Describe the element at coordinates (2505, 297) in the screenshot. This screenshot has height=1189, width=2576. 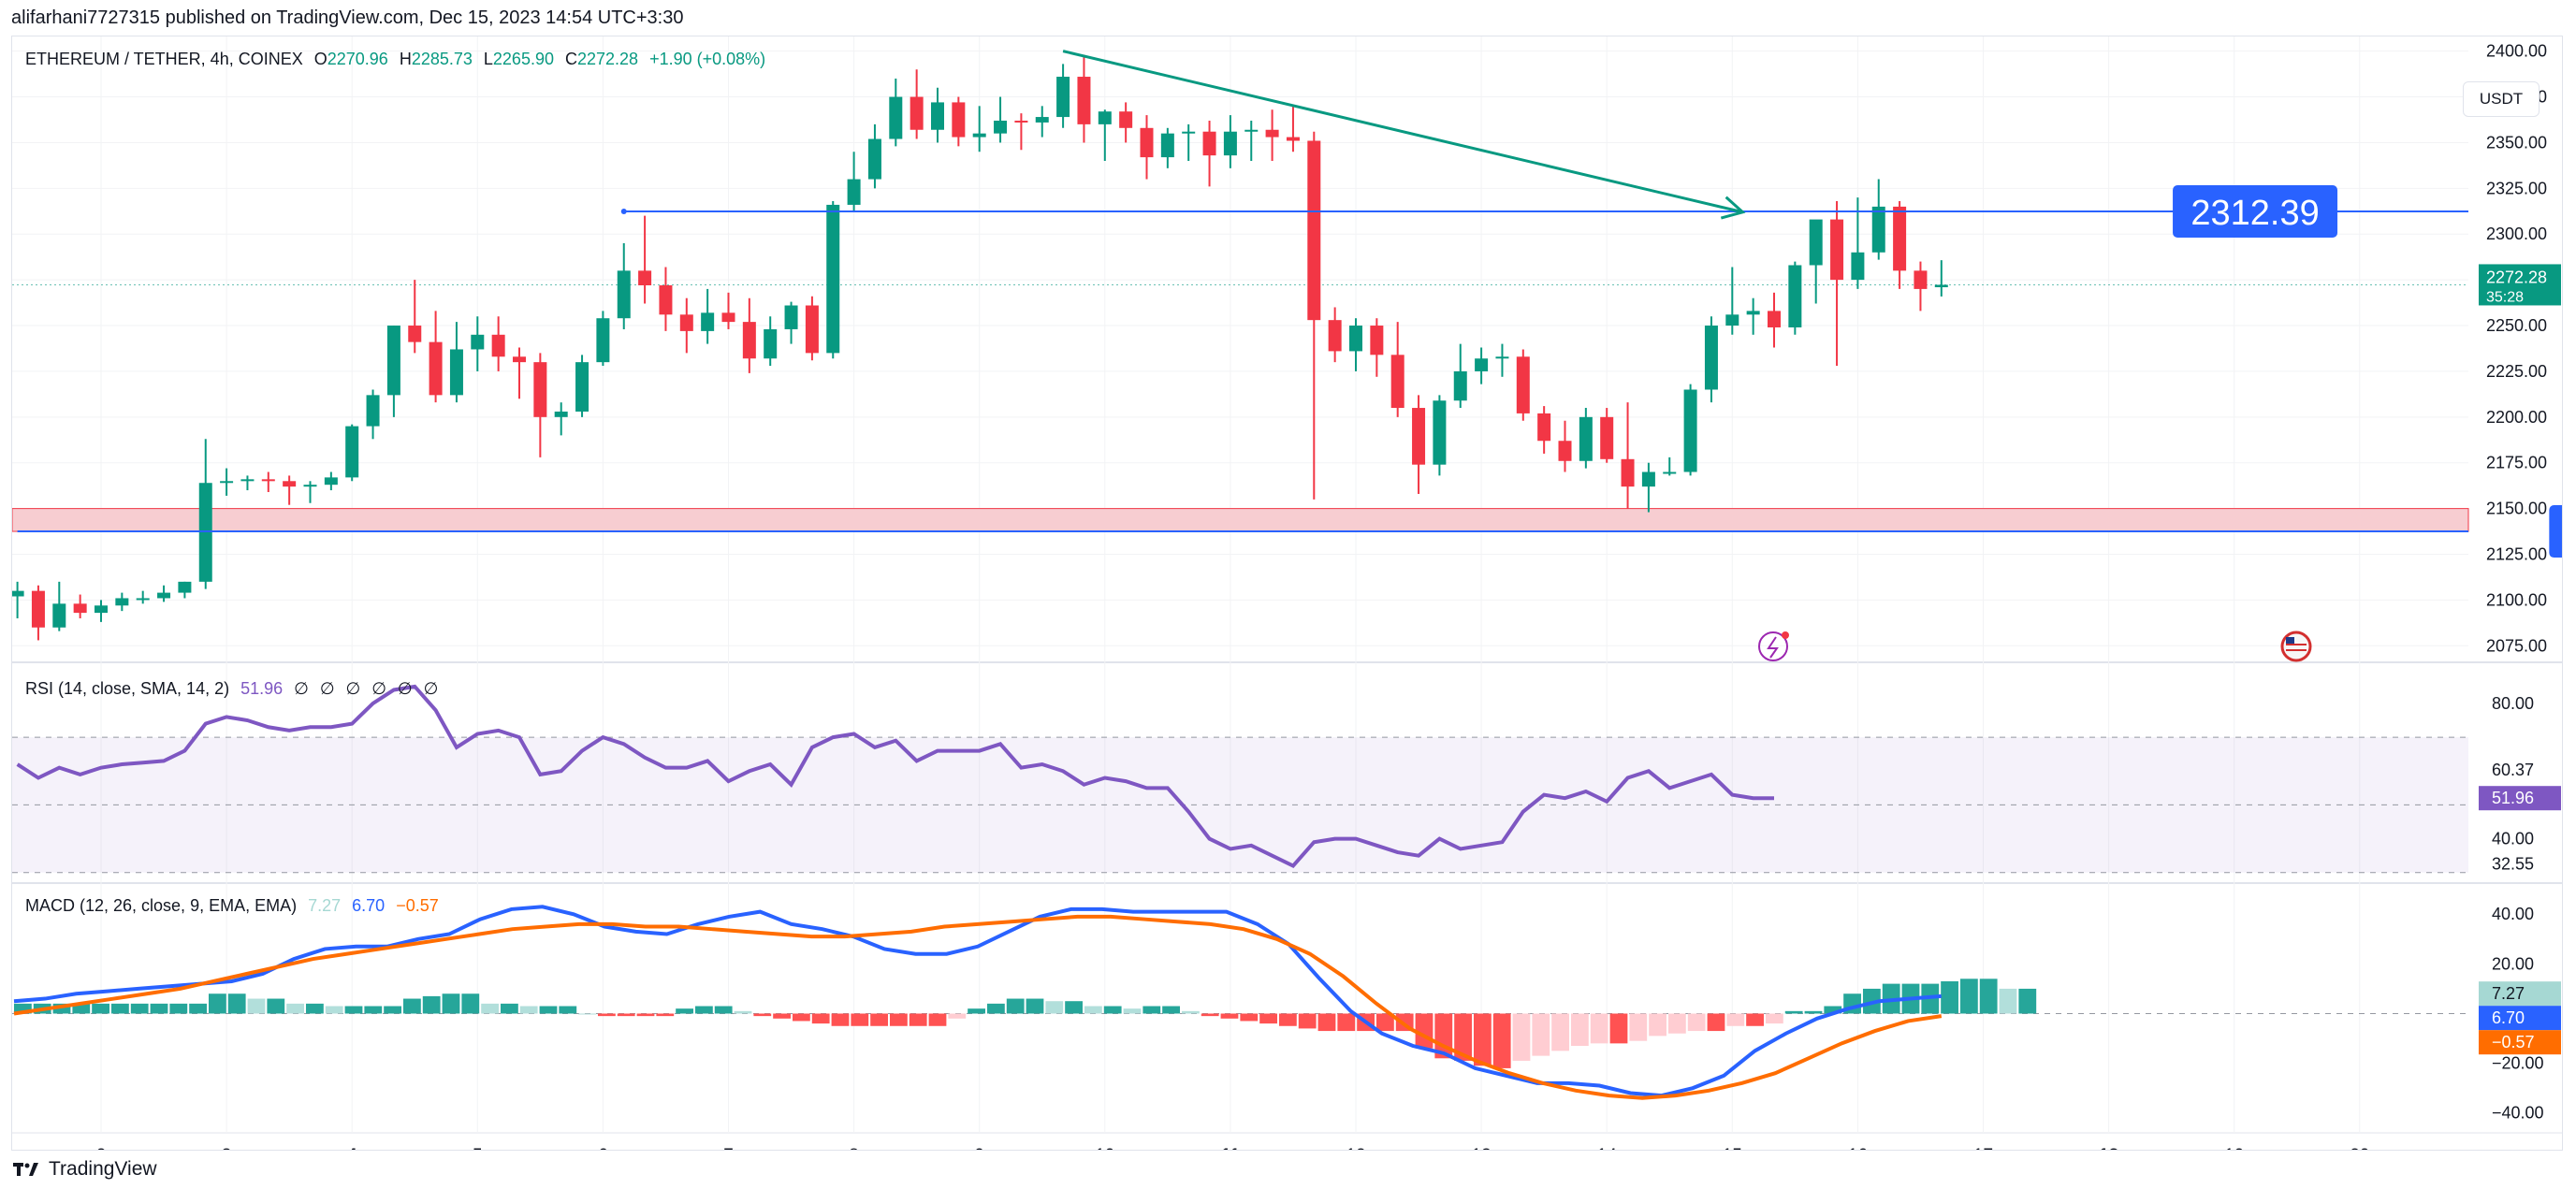
I see `candle-timer-label: 35:28` at that location.